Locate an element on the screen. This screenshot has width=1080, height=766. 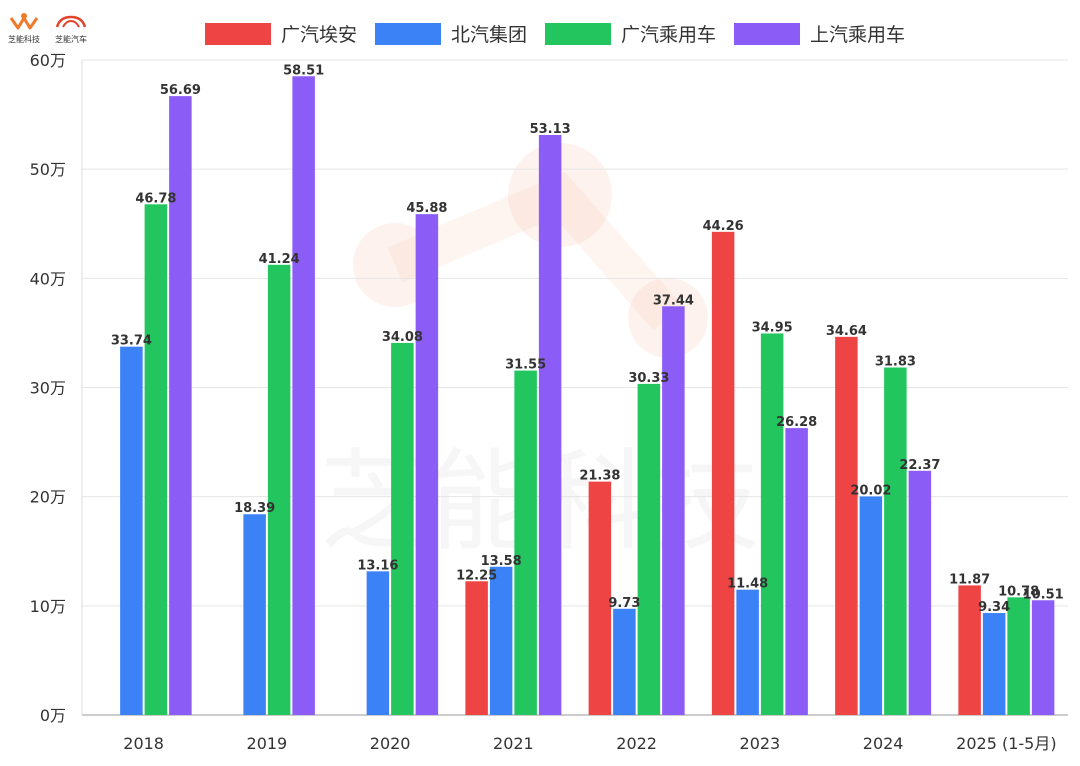
legend-label: 广汽埃安 is located at coordinates (319, 35).